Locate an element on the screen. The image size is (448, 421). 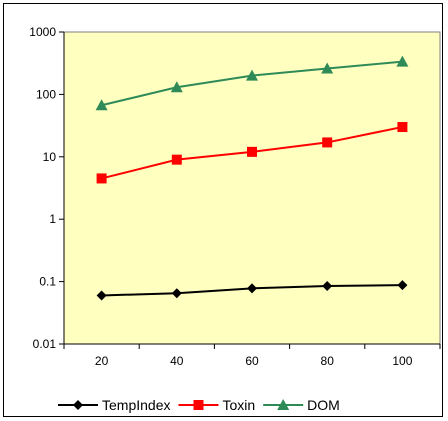
legend: TempIndex Toxin DOM is located at coordinates (199, 405).